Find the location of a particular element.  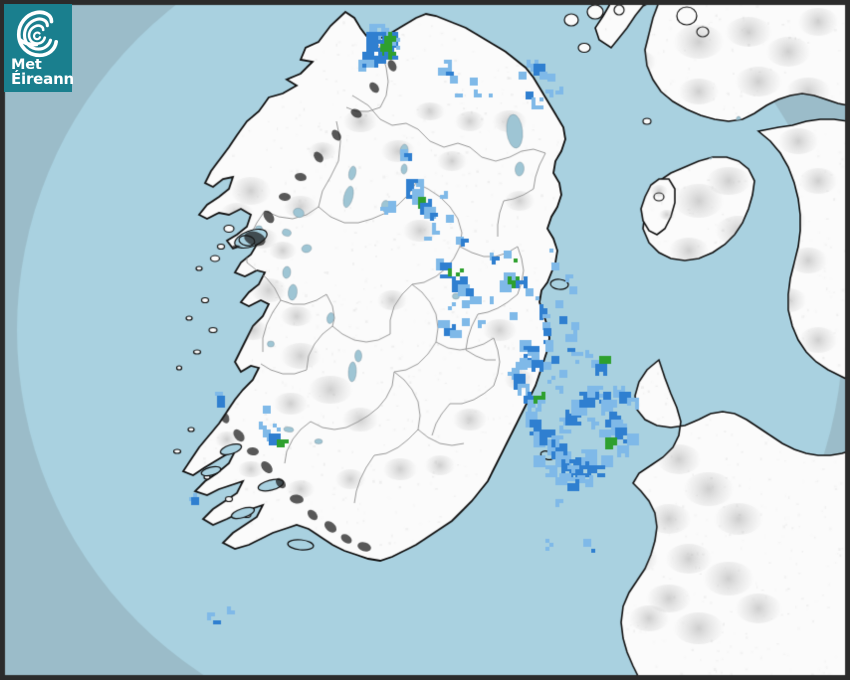

logo-line-1: Met is located at coordinates (26, 65).